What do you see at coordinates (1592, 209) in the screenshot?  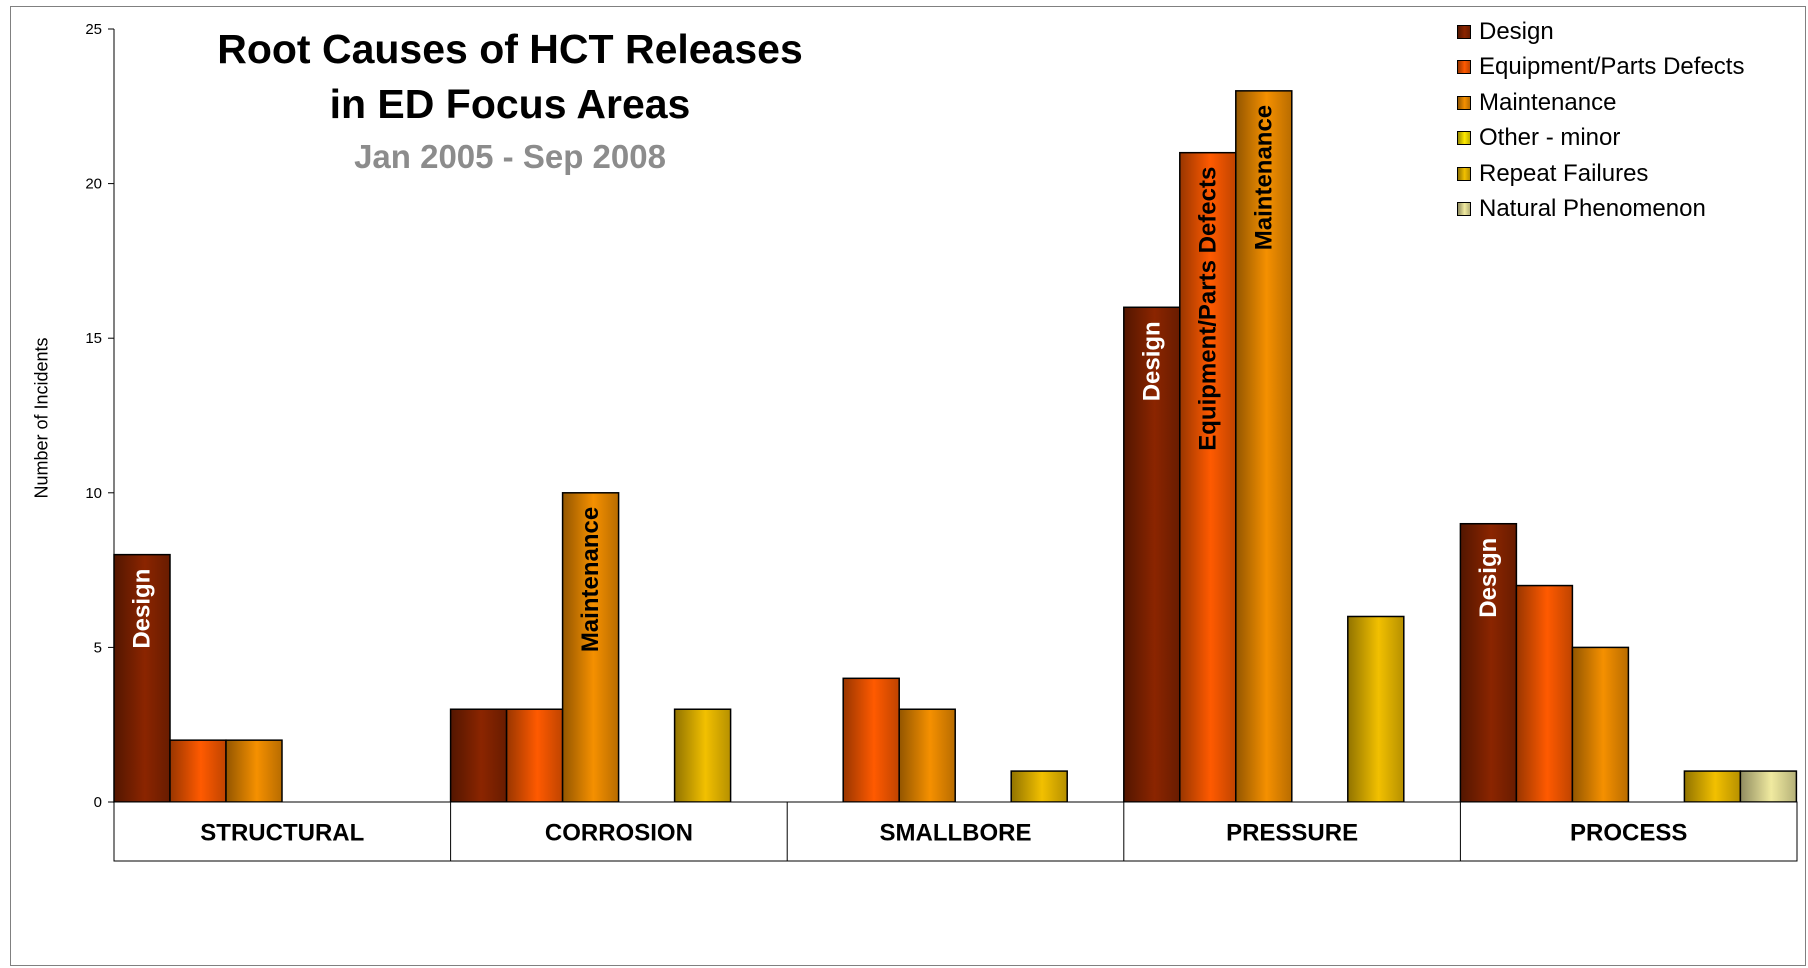 I see `legend-label: Natural Phenomenon` at bounding box center [1592, 209].